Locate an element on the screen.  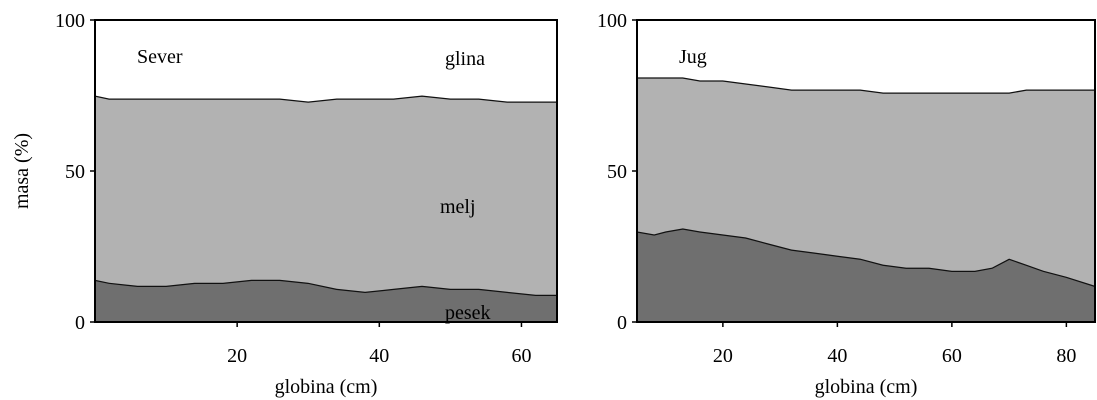
series-label-pesek: pesek is located at coordinates (468, 313).